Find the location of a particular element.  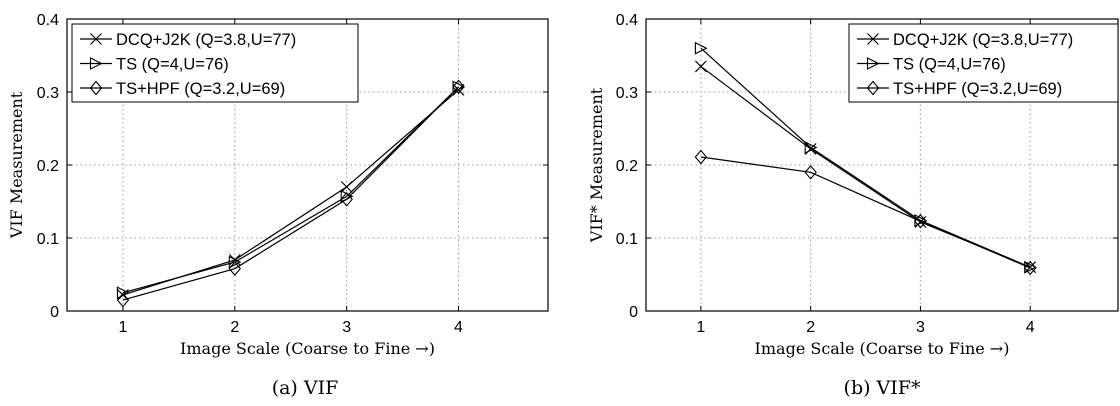

figure-caption: (a) VIF is located at coordinates (305, 388).